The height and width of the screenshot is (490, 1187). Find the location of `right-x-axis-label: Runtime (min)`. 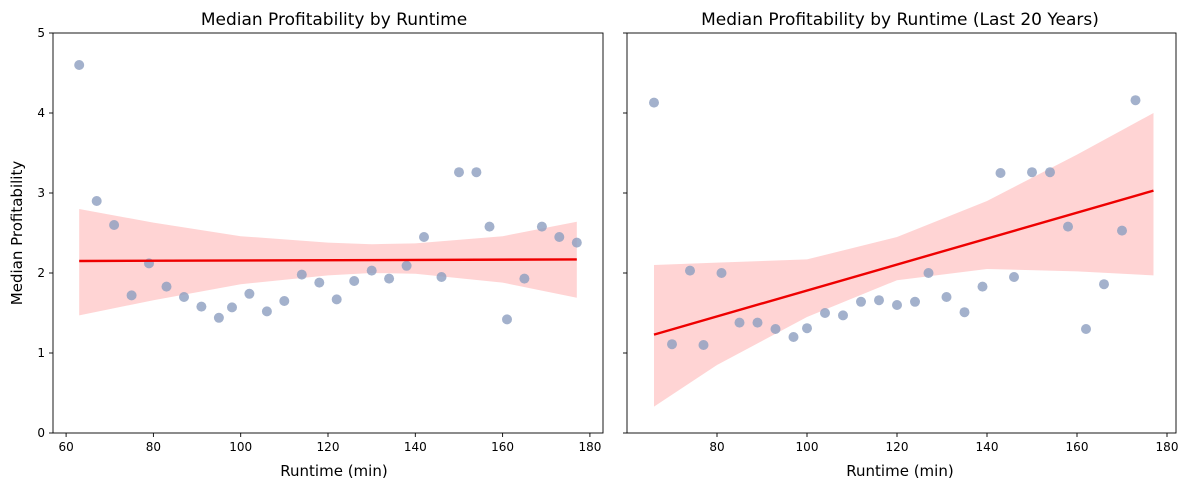

right-x-axis-label: Runtime (min) is located at coordinates (899, 471).